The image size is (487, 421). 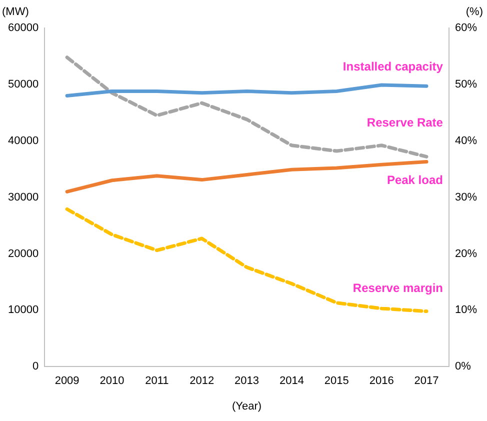 I want to click on y2-tick-label: 50%, so click(x=466, y=84).